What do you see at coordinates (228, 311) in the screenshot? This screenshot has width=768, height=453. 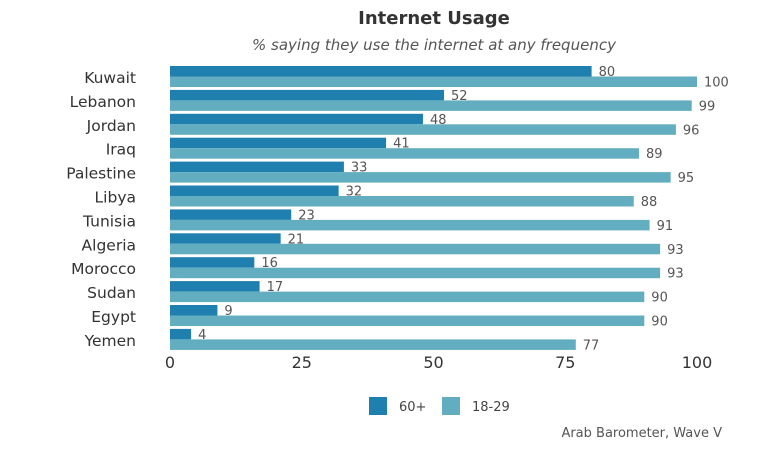 I see `data-label: 9` at bounding box center [228, 311].